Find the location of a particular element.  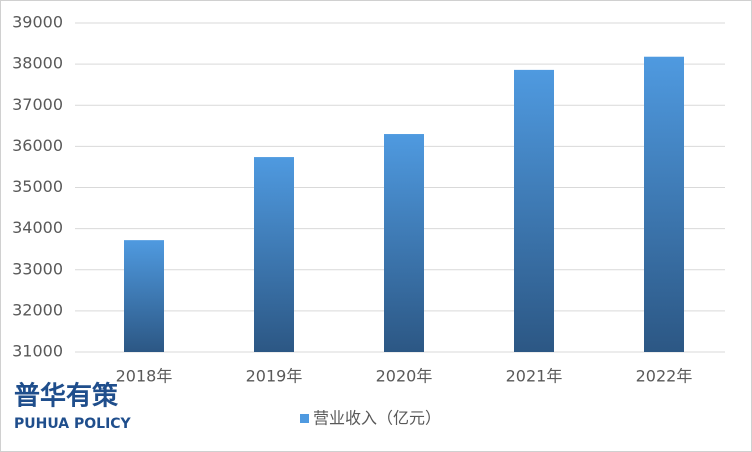

y-tick-label: 37000 is located at coordinates (37, 104).